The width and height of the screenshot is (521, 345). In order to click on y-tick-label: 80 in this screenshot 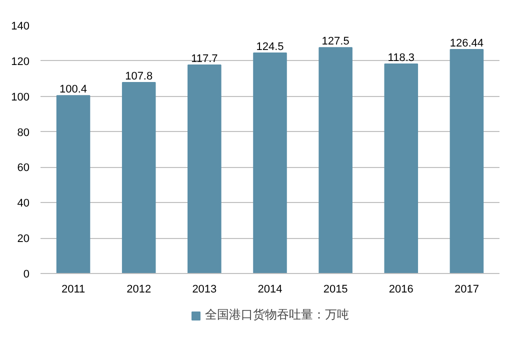, I will do `click(23, 132)`.